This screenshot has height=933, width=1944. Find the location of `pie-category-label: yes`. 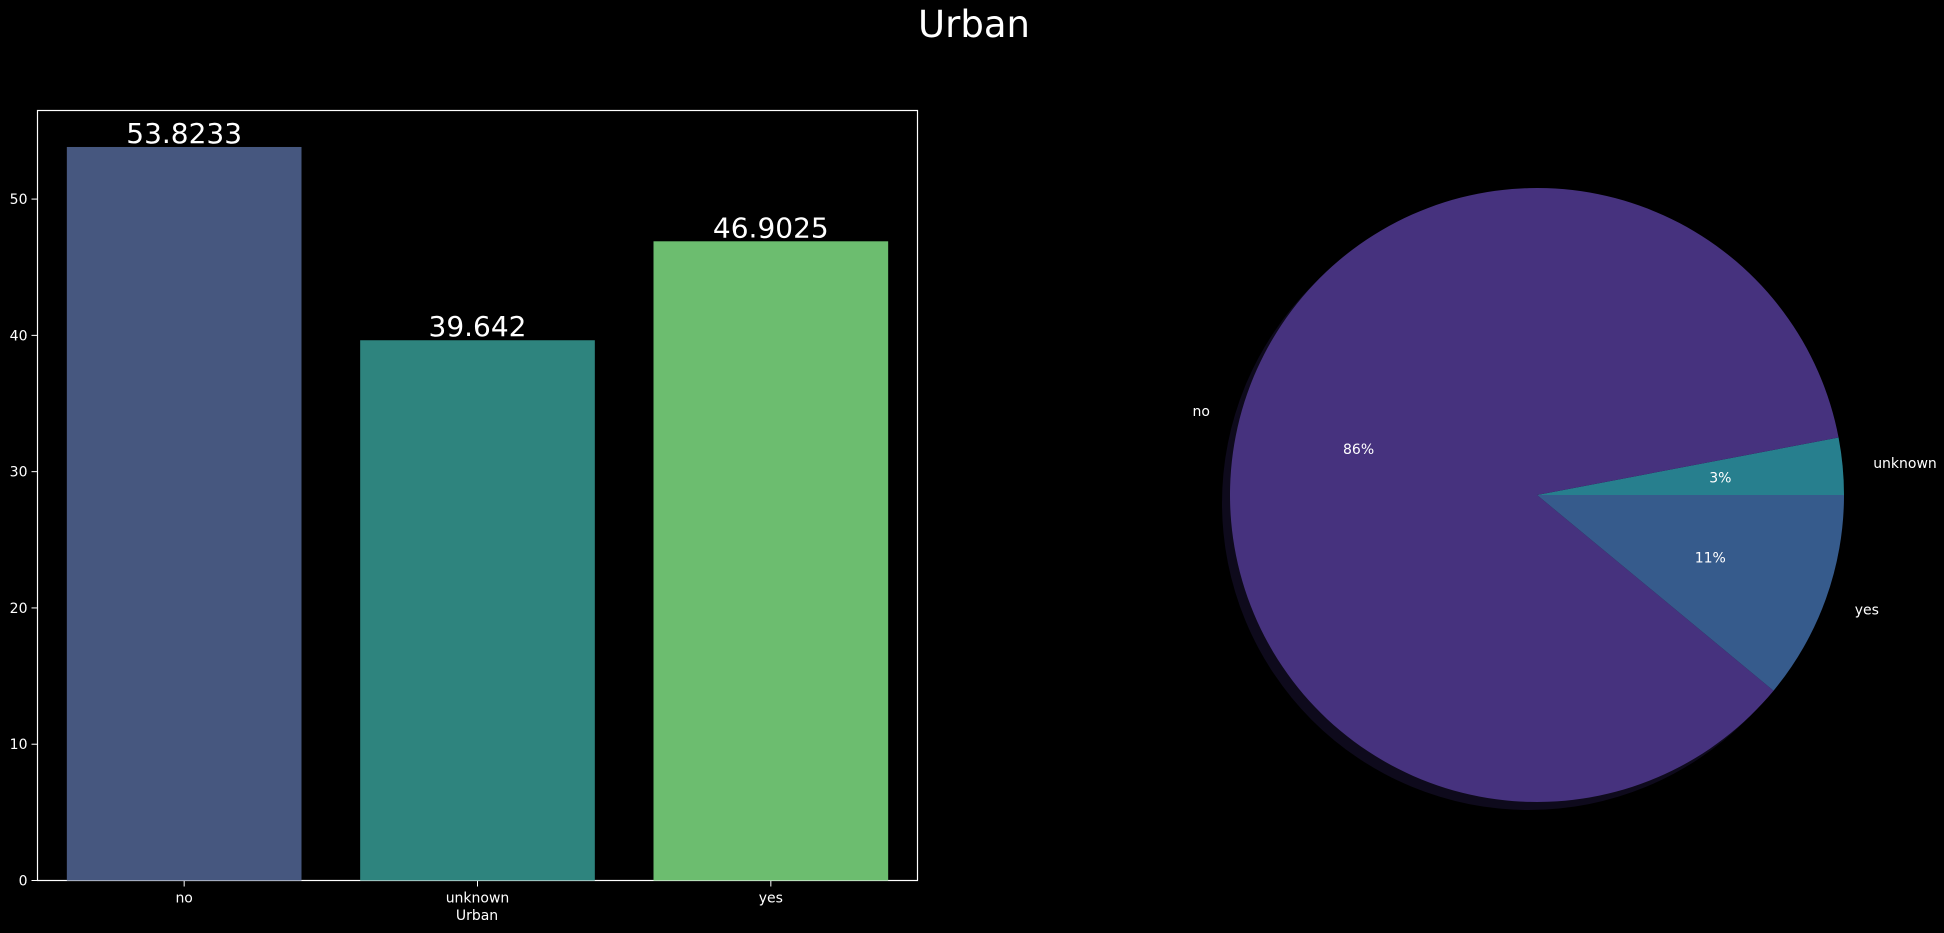

pie-category-label: yes is located at coordinates (1867, 610).